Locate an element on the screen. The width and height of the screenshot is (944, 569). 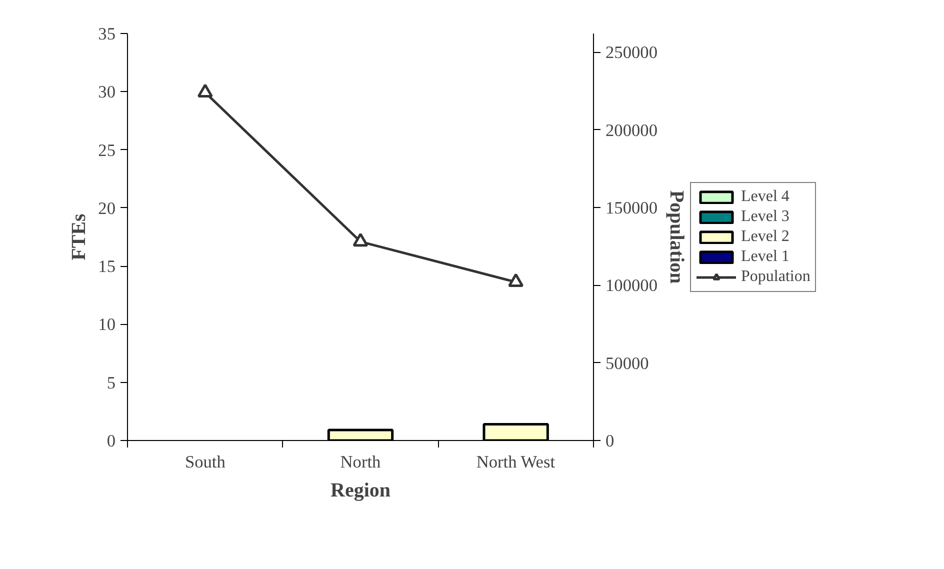
legend-label: Level 1 is located at coordinates (765, 257).